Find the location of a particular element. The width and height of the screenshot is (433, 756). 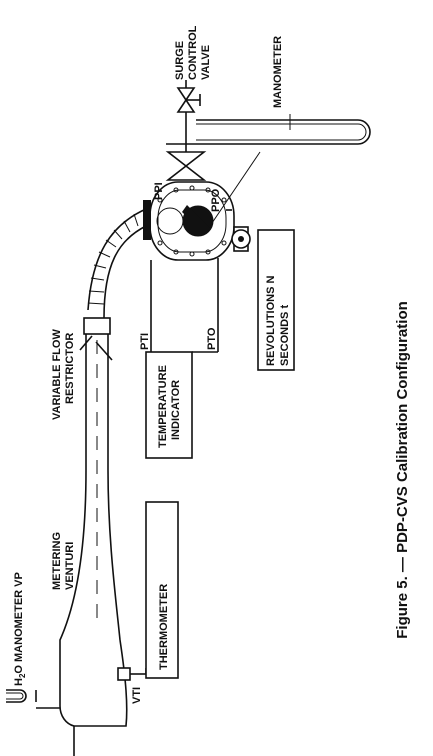

revolutions-box is located at coordinates (276, 300).